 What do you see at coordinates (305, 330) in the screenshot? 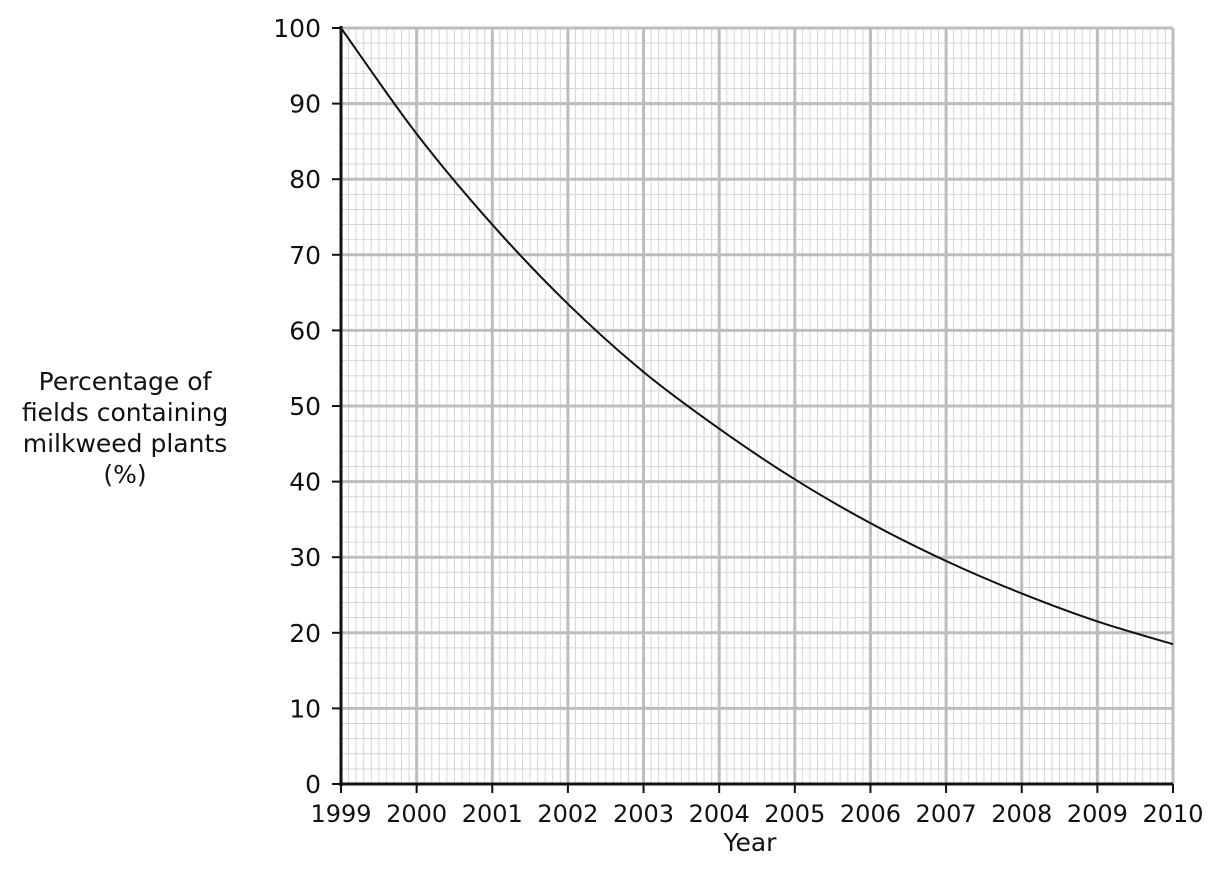
I see `y-tick-label: 60` at bounding box center [305, 330].